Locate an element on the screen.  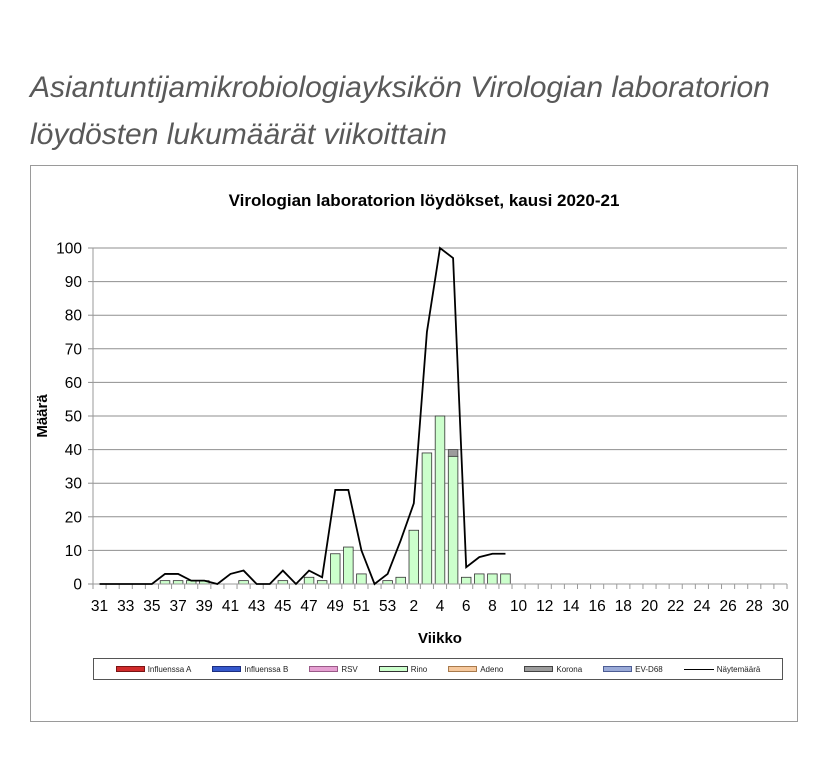
page-heading-line-2: löydösten lukumäärät viikoittain is located at coordinates (238, 134).